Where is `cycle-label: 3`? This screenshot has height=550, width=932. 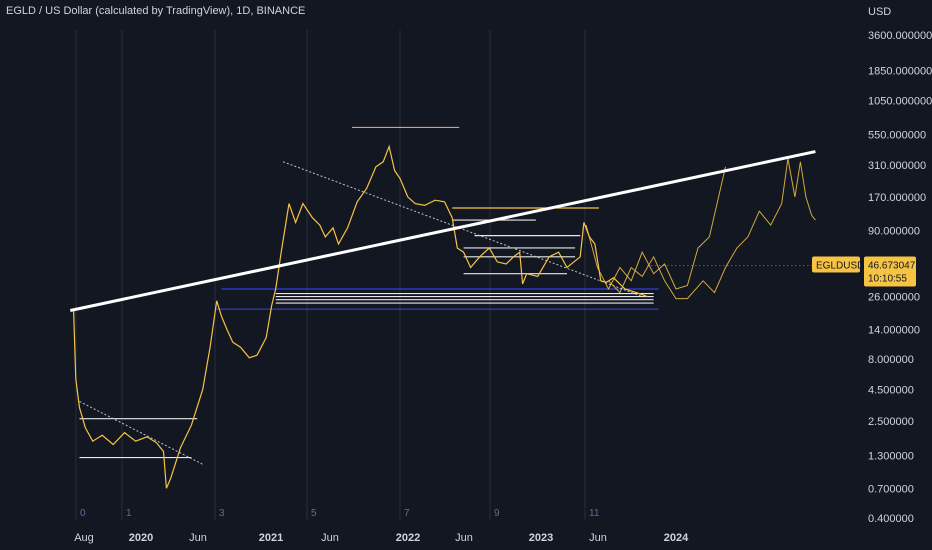
cycle-label: 3 is located at coordinates (222, 513).